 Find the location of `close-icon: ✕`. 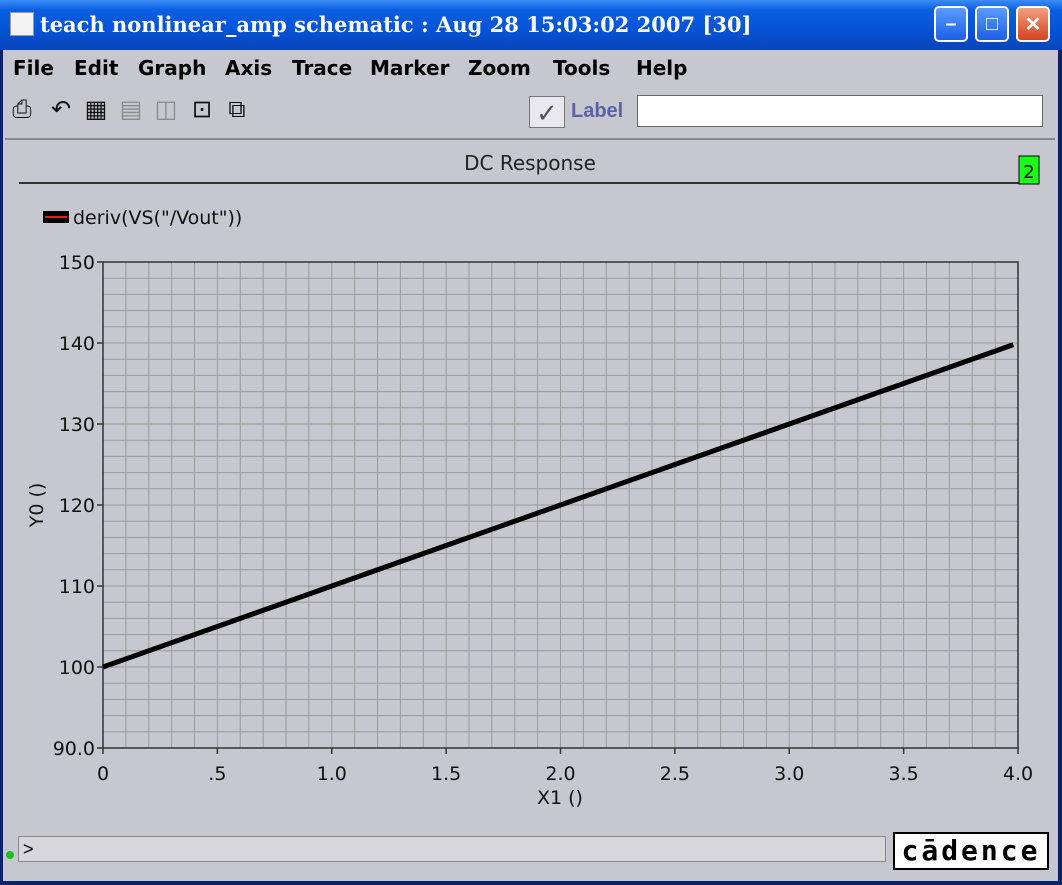

close-icon: ✕ is located at coordinates (1033, 24).